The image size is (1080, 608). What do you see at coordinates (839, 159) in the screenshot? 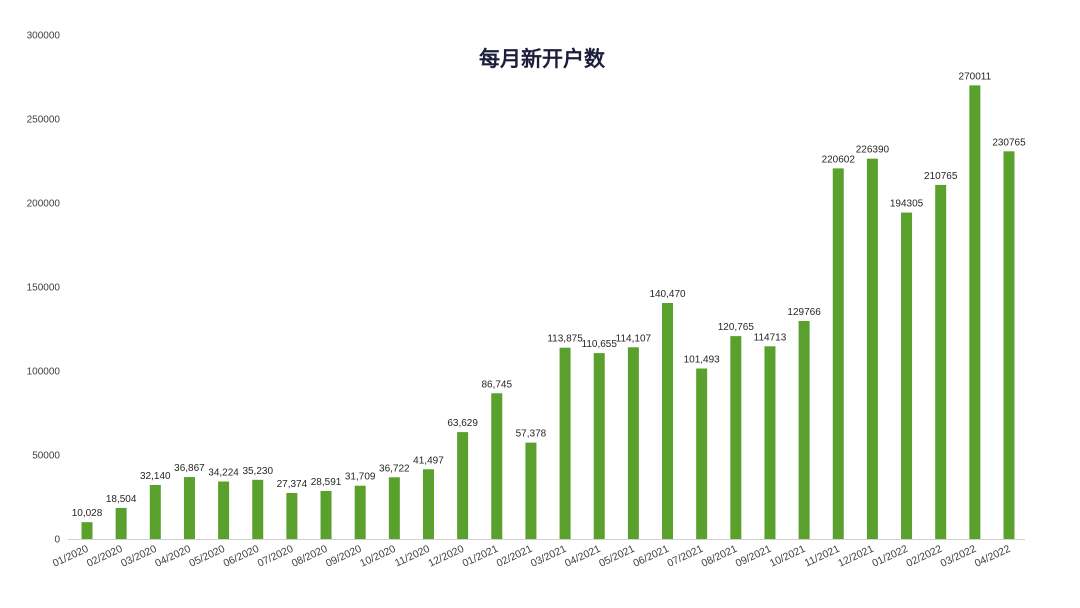
I see `data-label: 220602` at bounding box center [839, 159].